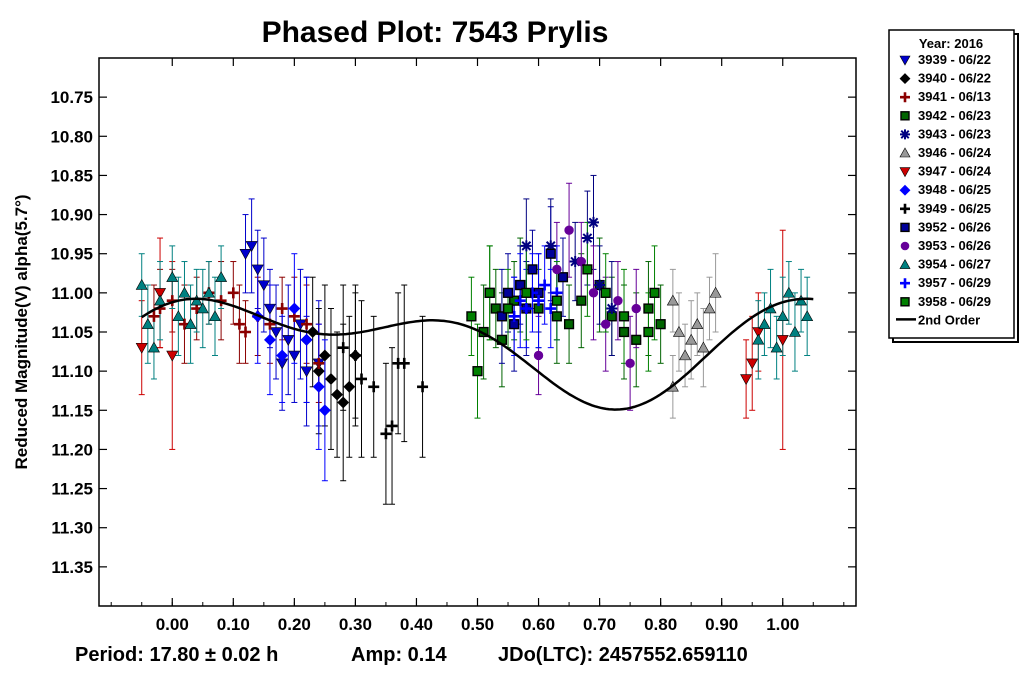  What do you see at coordinates (71, 215) in the screenshot?
I see `y-tick-label: 10.90` at bounding box center [71, 215].